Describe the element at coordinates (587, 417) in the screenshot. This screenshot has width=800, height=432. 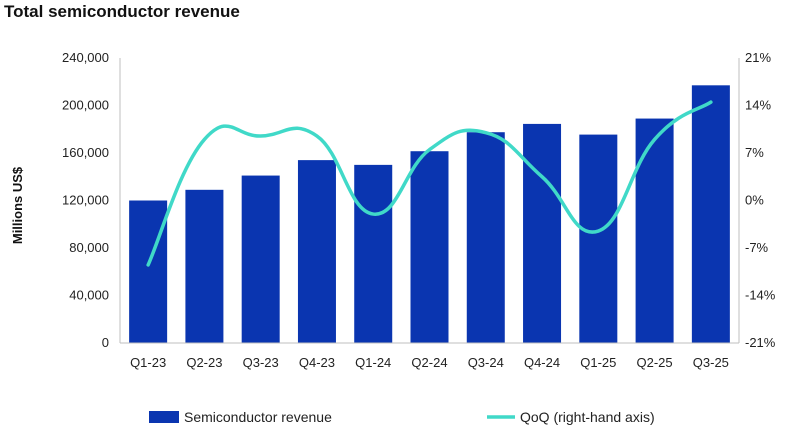
I see `legend-line-label: QoQ (right-hand axis)` at that location.